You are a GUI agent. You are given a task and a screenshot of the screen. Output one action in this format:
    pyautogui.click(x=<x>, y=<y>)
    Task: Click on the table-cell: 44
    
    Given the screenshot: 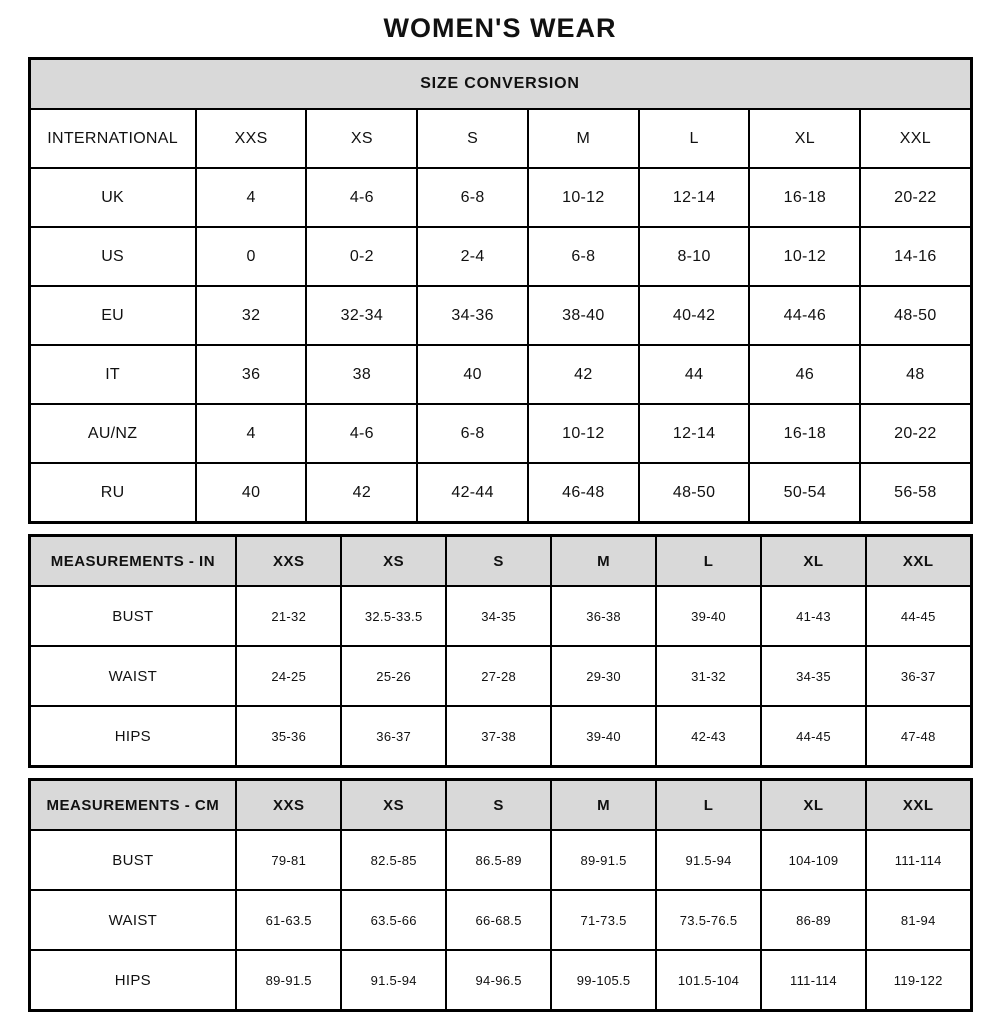 What is the action you would take?
    pyautogui.click(x=694, y=374)
    